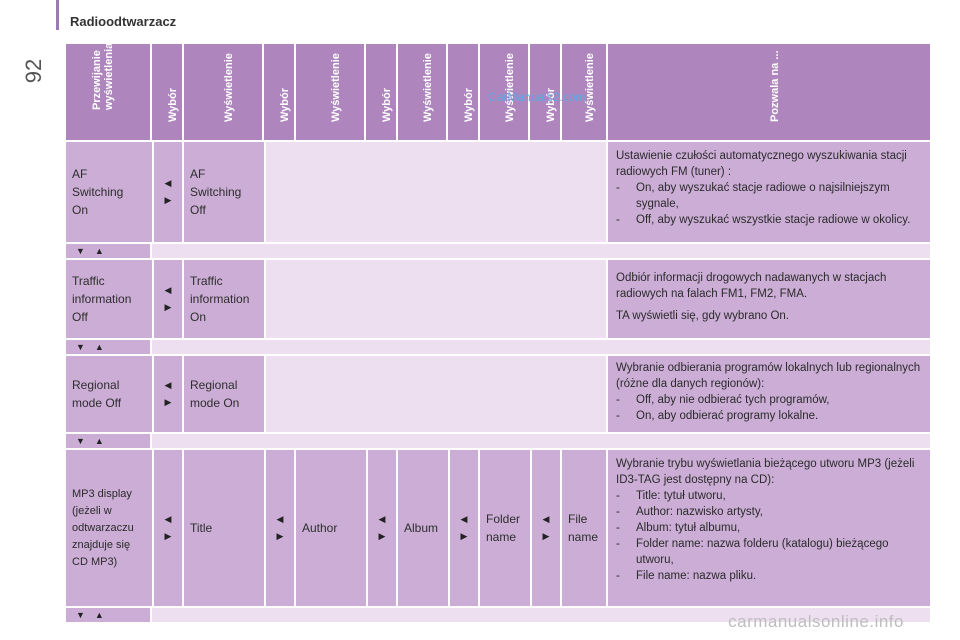  I want to click on row-display: Regional mode On, so click(224, 394).